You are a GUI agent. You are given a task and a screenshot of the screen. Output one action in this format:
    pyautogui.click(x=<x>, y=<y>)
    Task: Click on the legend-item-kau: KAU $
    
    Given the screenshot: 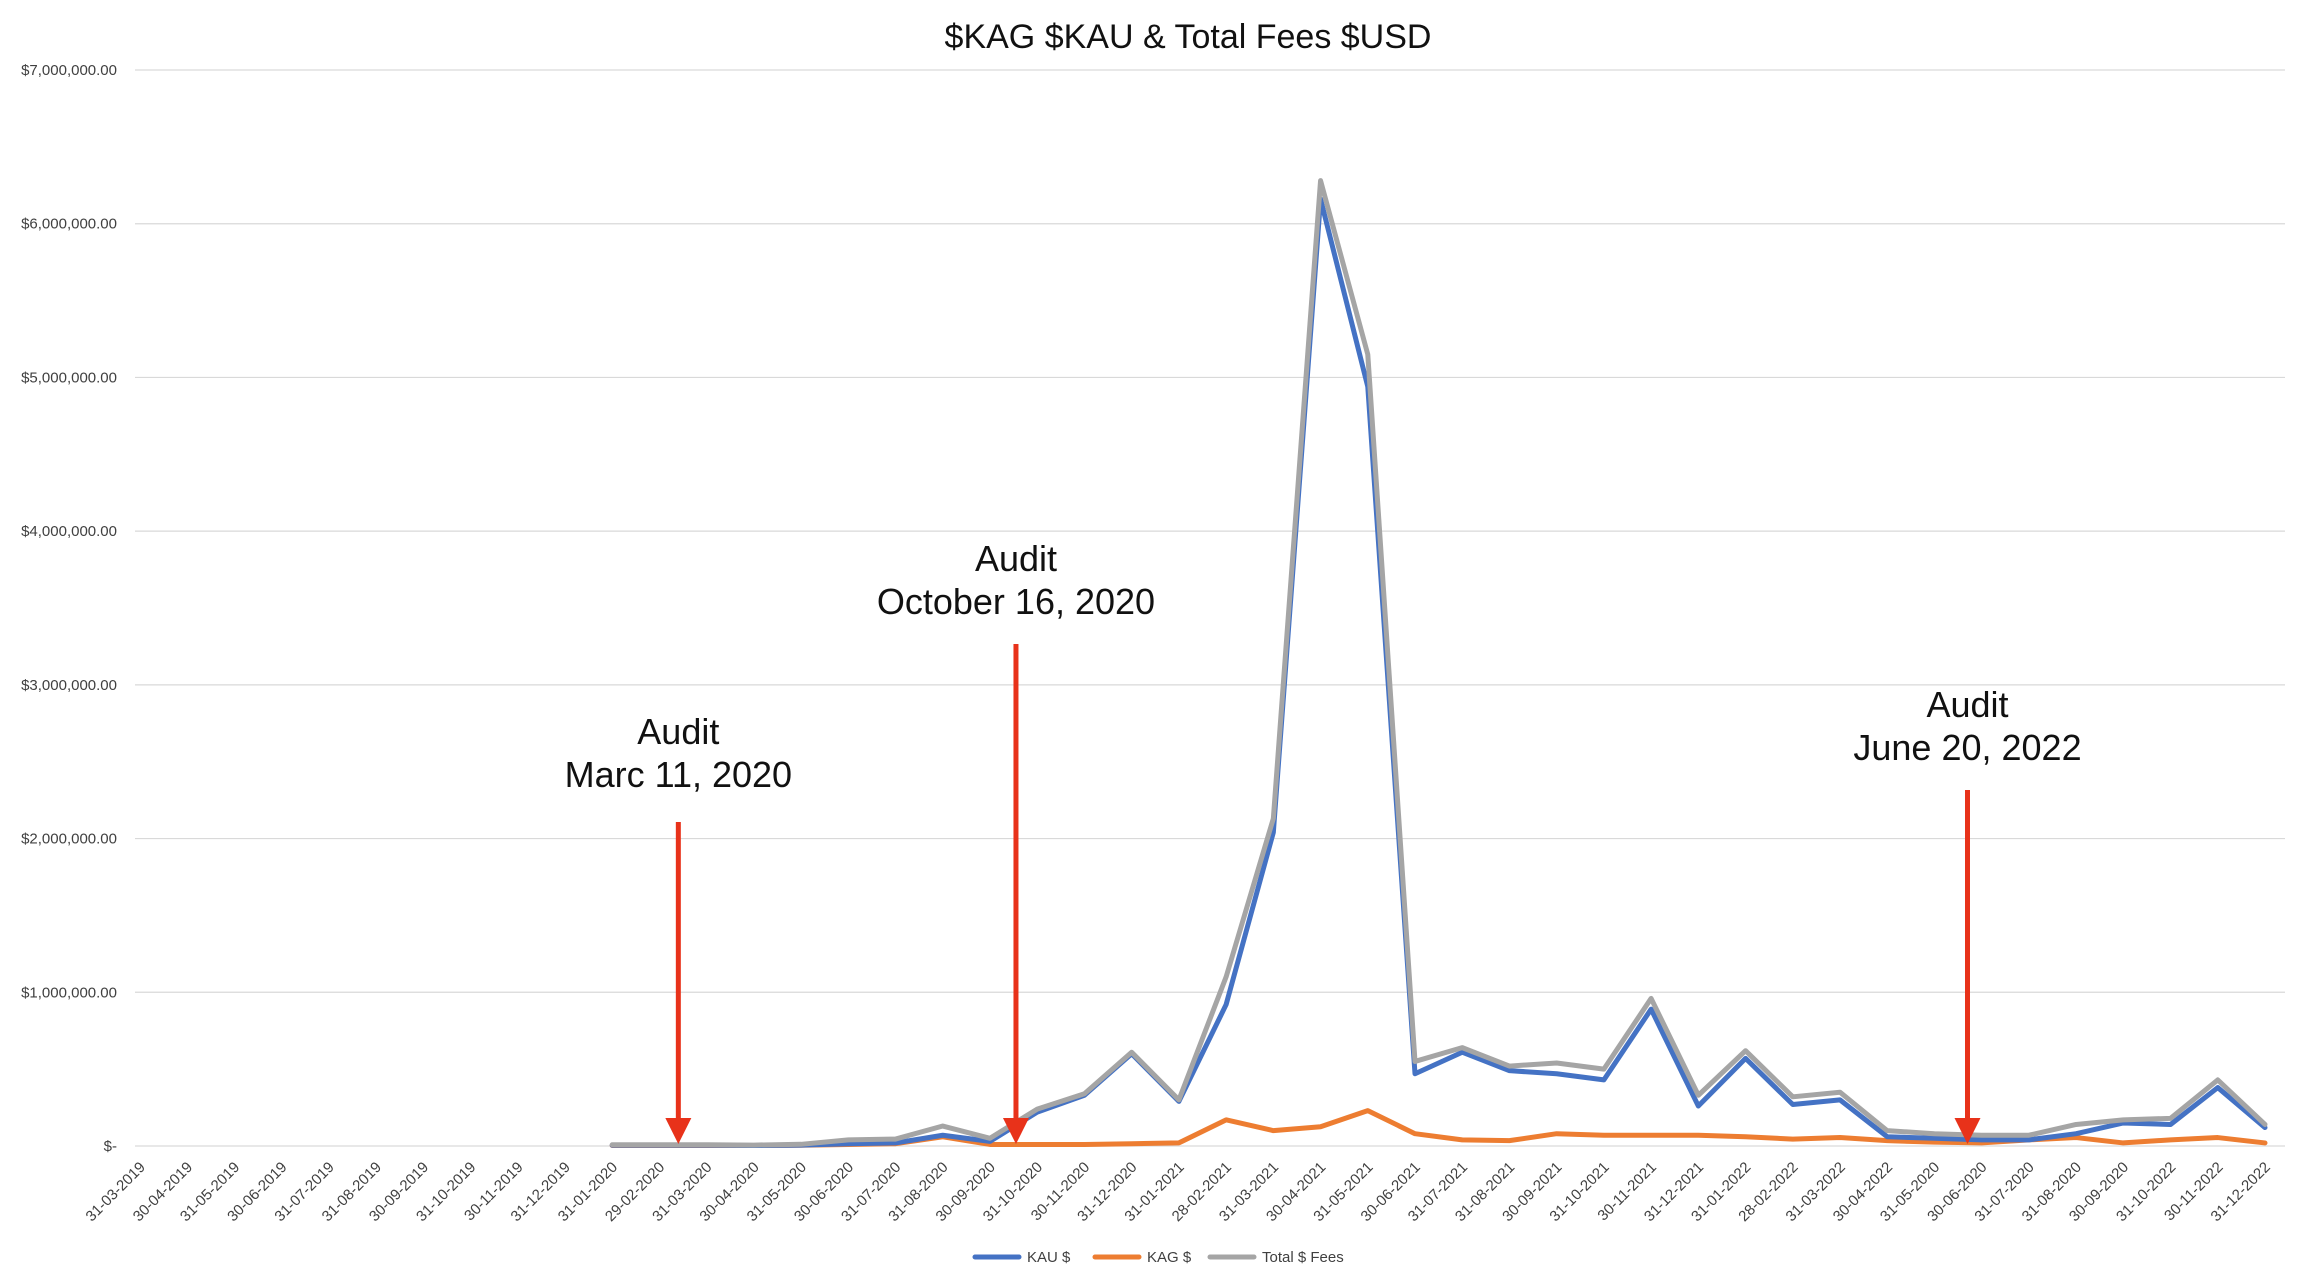 What is the action you would take?
    pyautogui.click(x=1021, y=1257)
    